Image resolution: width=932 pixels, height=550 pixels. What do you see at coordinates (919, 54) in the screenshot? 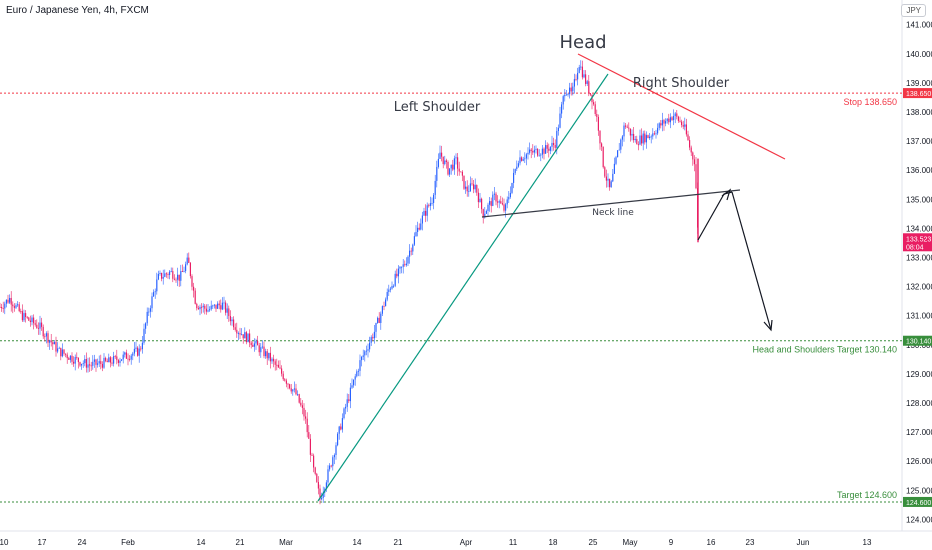
I see `price-tick-label: 140.000` at bounding box center [919, 54].